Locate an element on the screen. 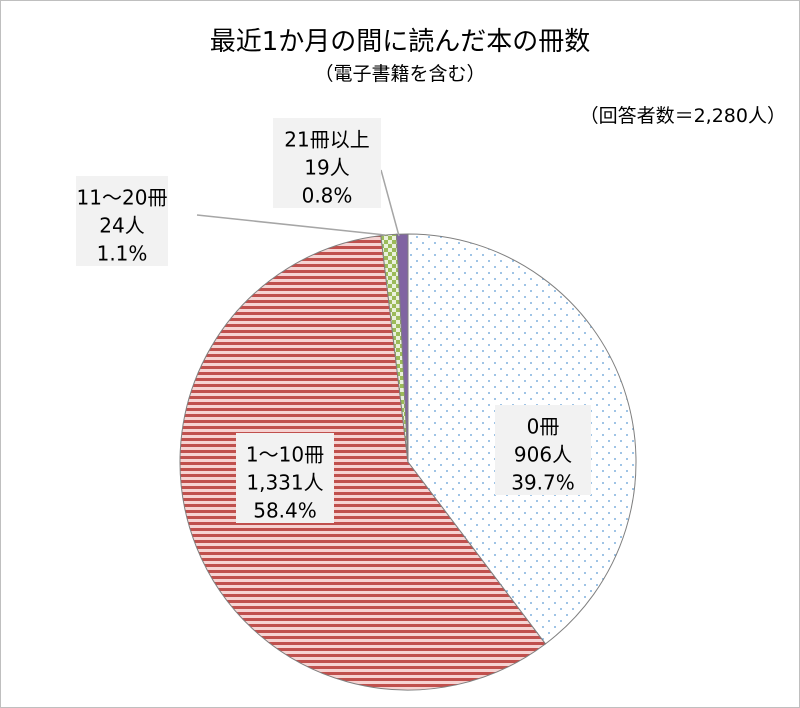  chart-subtitle: （電子書籍を含む） is located at coordinates (399, 74).